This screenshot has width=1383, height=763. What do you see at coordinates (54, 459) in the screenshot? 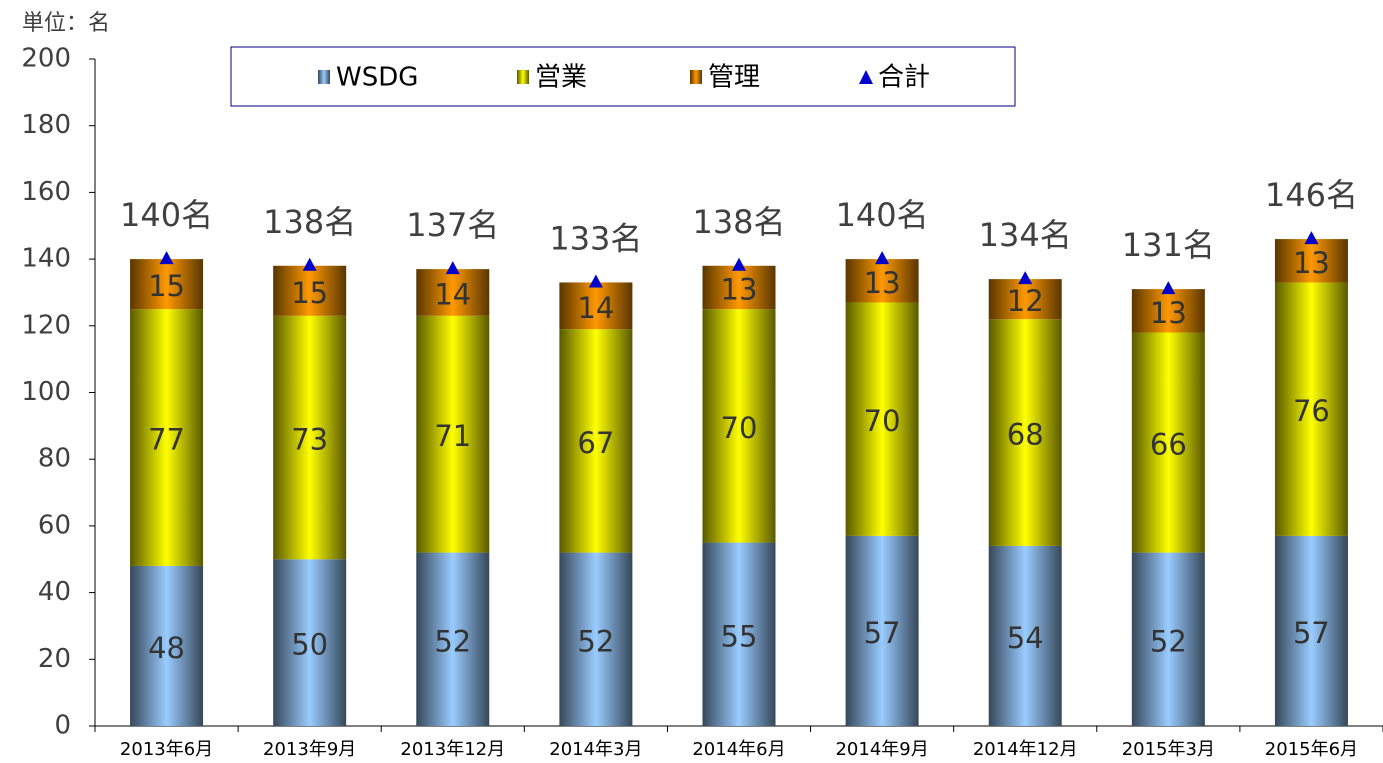
I see `y-tick-label: 80` at bounding box center [54, 459].